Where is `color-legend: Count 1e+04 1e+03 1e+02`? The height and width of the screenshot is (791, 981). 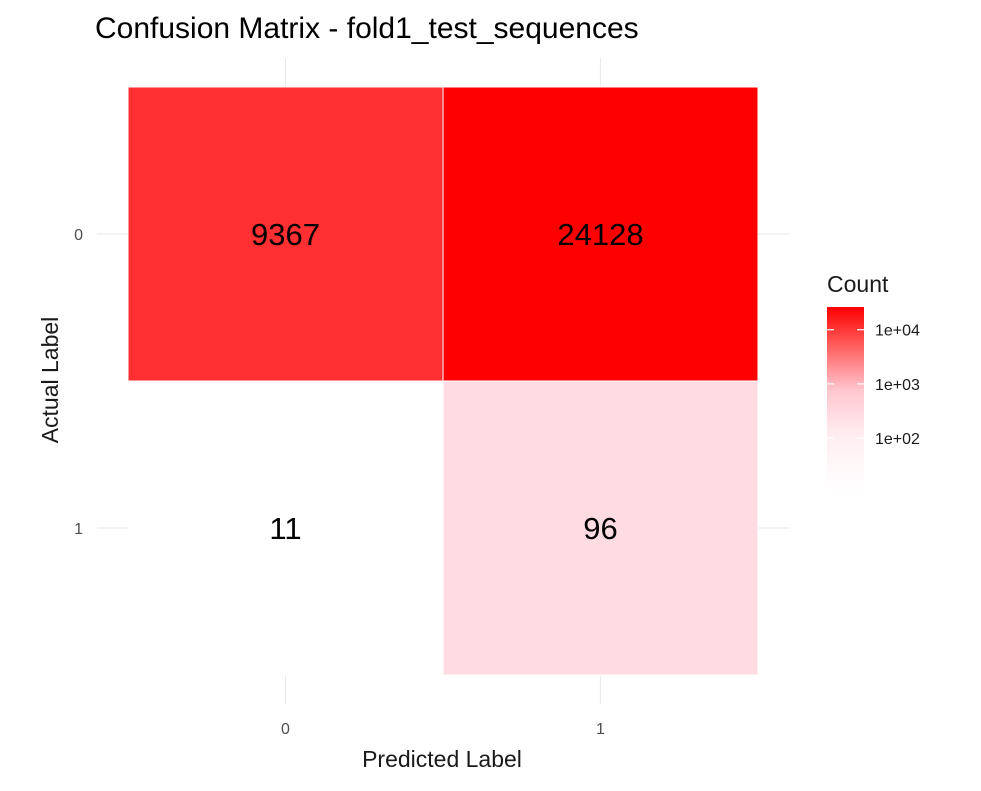 color-legend: Count 1e+04 1e+03 1e+02 is located at coordinates (873, 381).